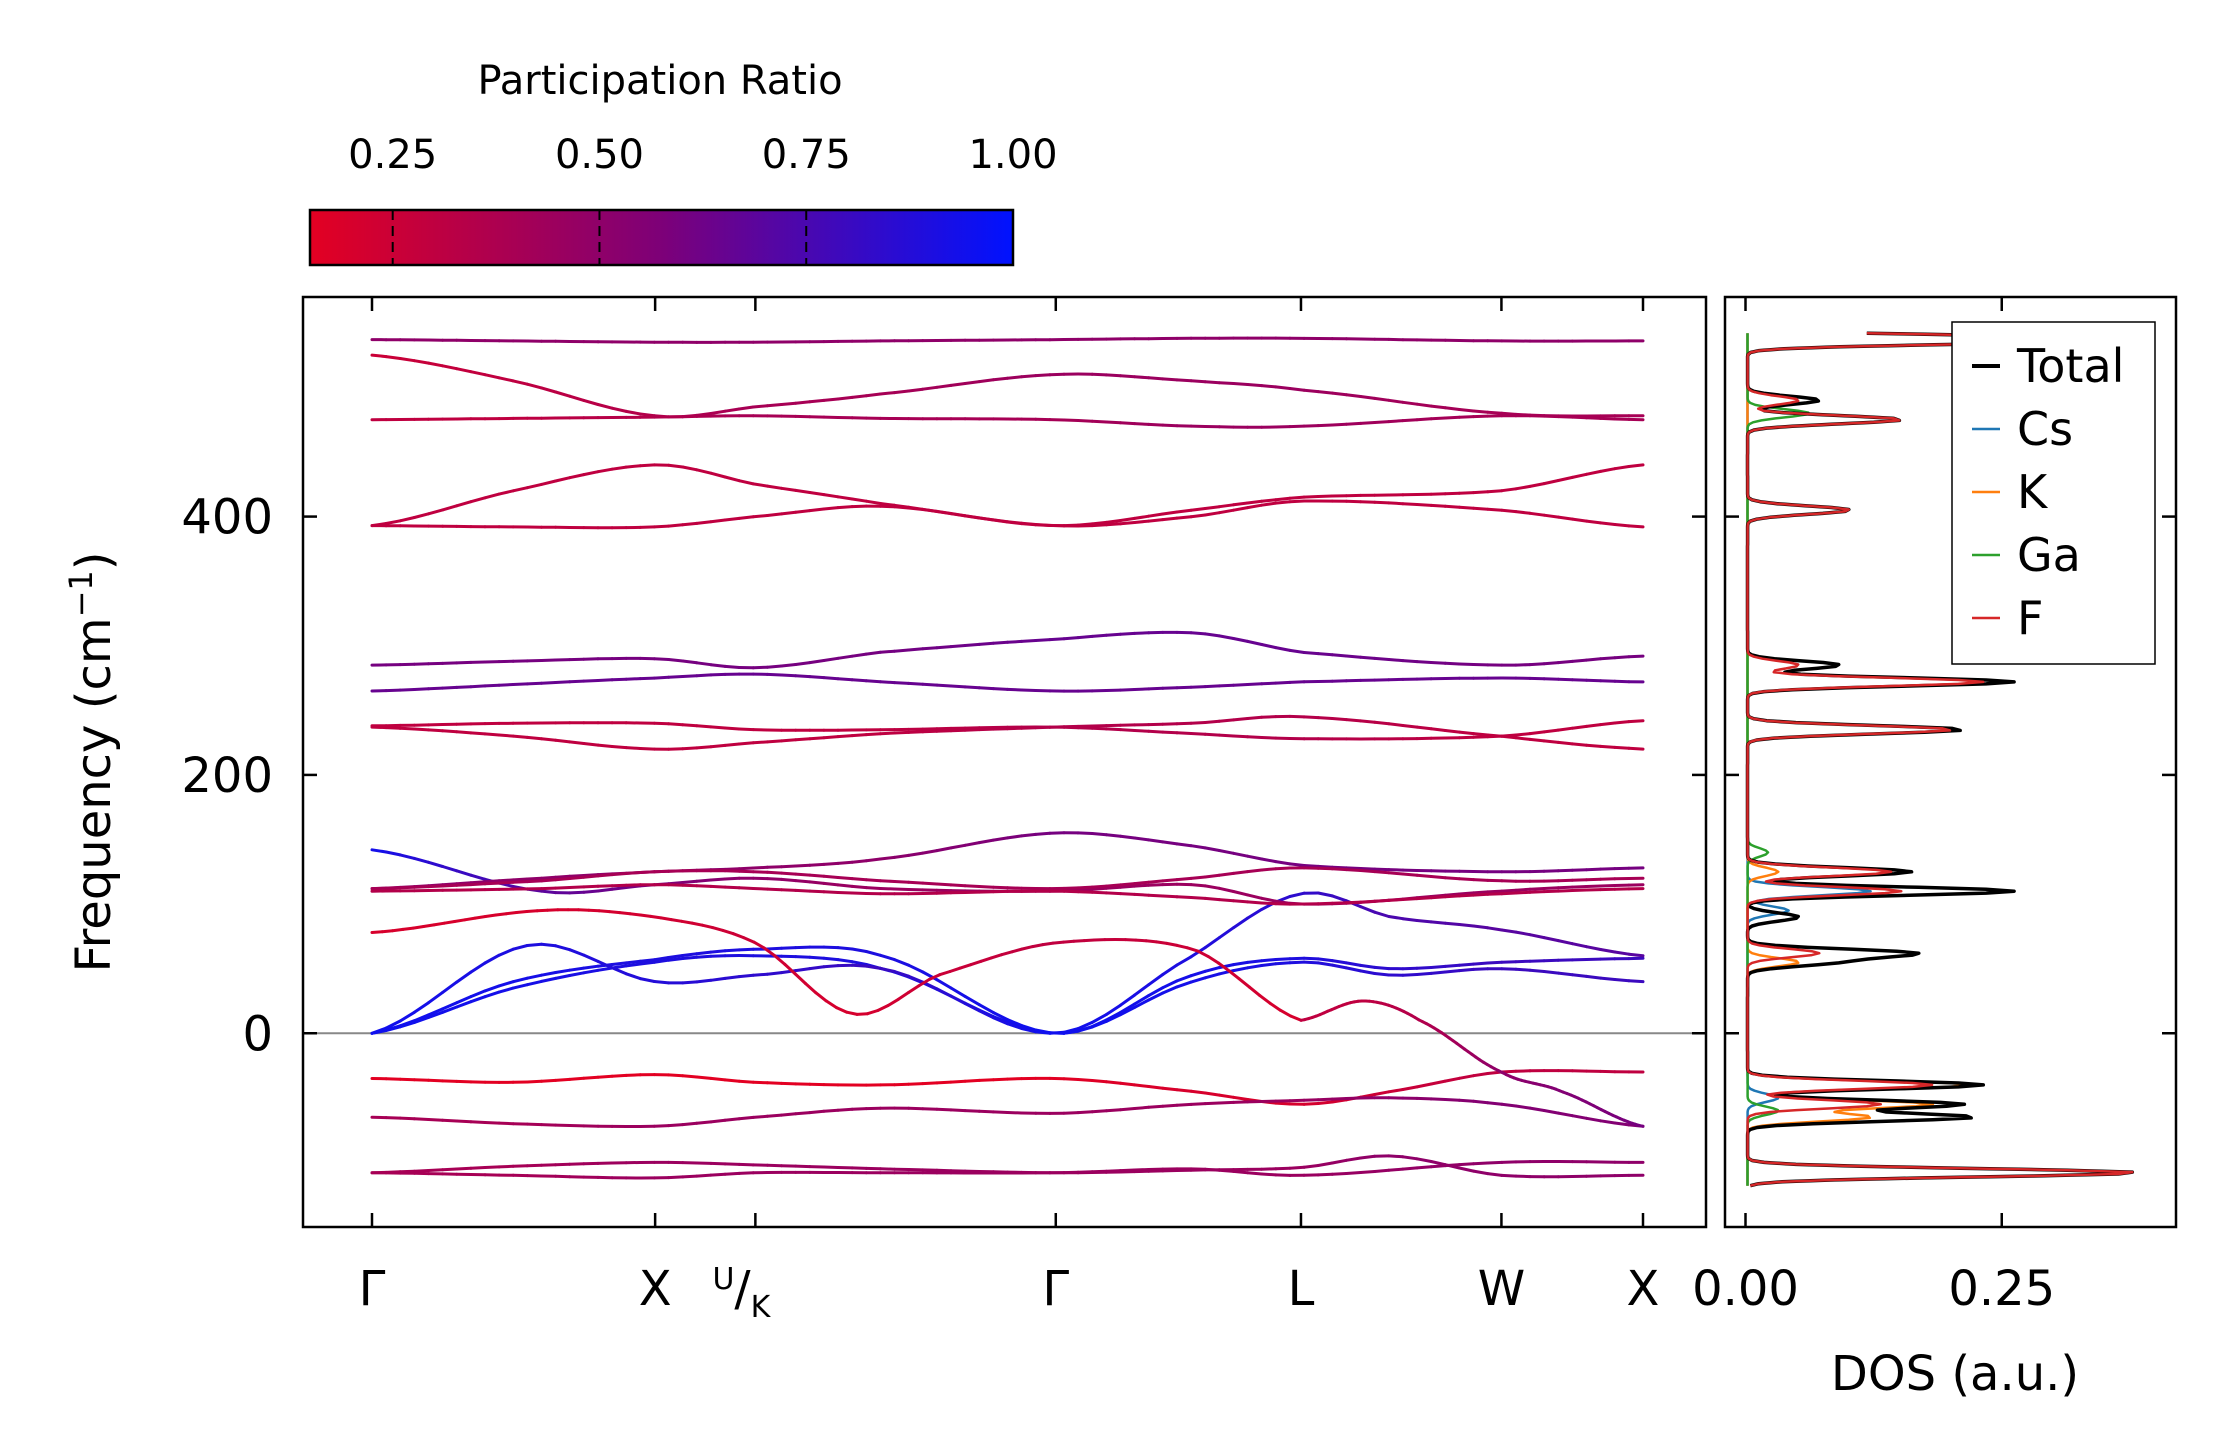  What do you see at coordinates (257, 1034) in the screenshot?
I see `y-tick-label: 0` at bounding box center [257, 1034].